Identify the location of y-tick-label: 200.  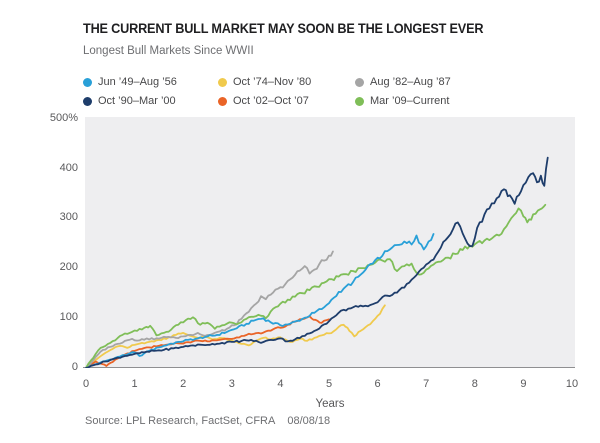
(68, 267).